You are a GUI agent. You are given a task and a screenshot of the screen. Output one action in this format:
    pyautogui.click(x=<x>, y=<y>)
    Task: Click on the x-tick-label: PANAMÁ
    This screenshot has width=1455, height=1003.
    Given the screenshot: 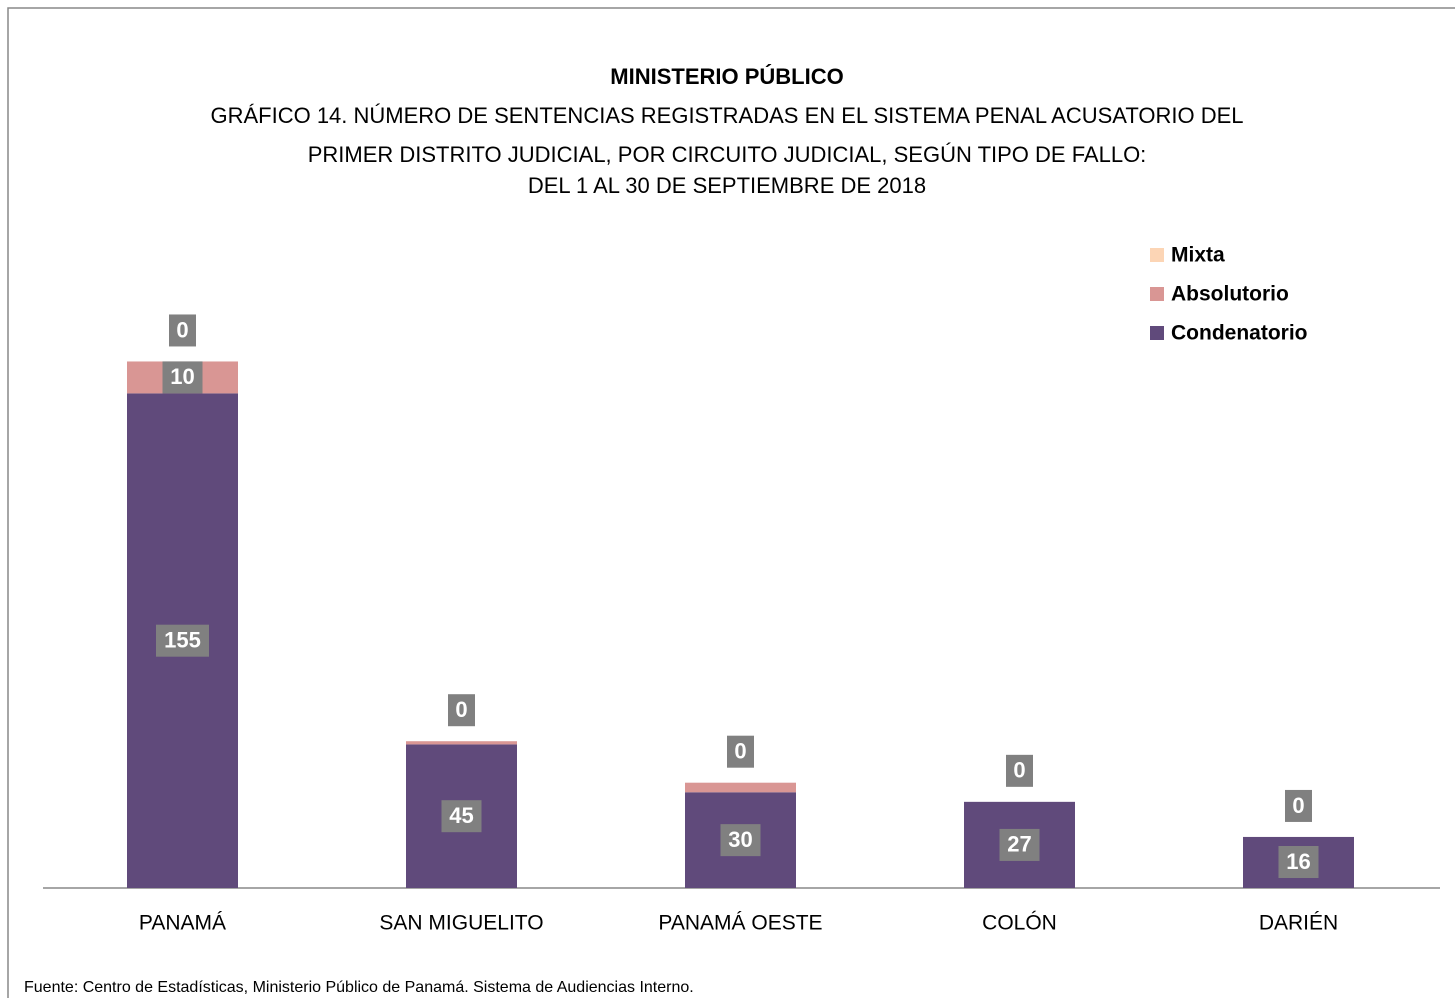 What is the action you would take?
    pyautogui.click(x=182, y=923)
    